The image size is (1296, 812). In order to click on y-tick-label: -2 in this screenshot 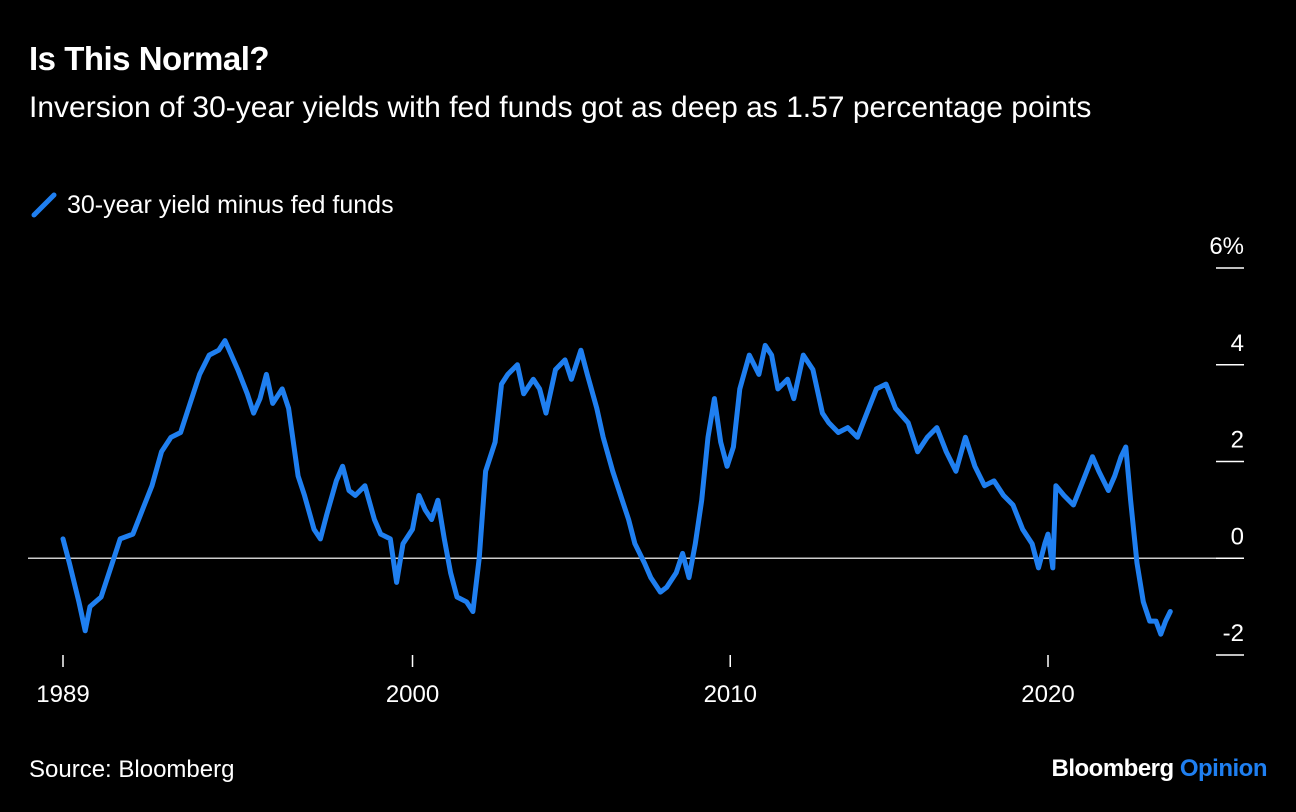, I will do `click(1233, 633)`.